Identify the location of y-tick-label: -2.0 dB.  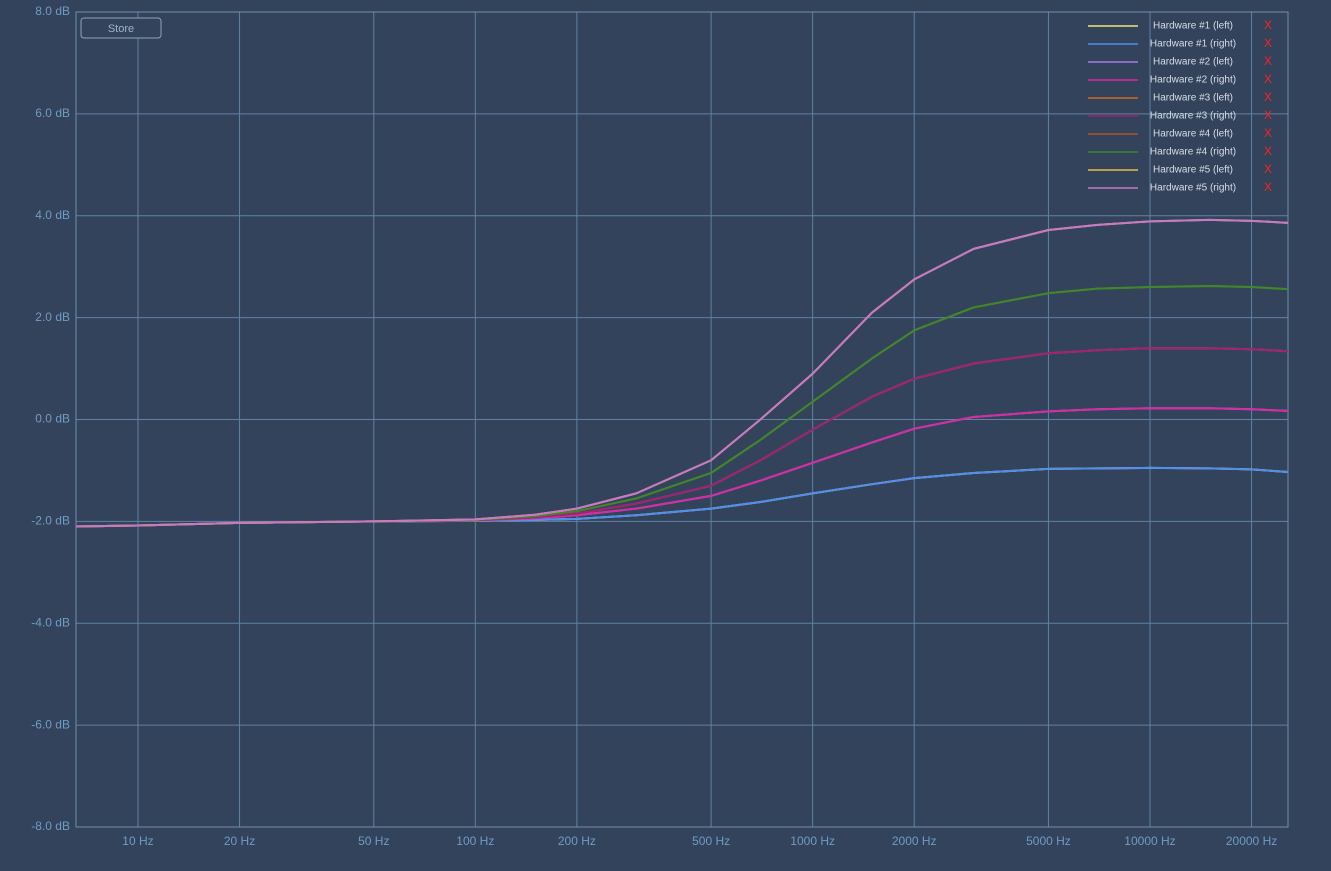
(50, 521).